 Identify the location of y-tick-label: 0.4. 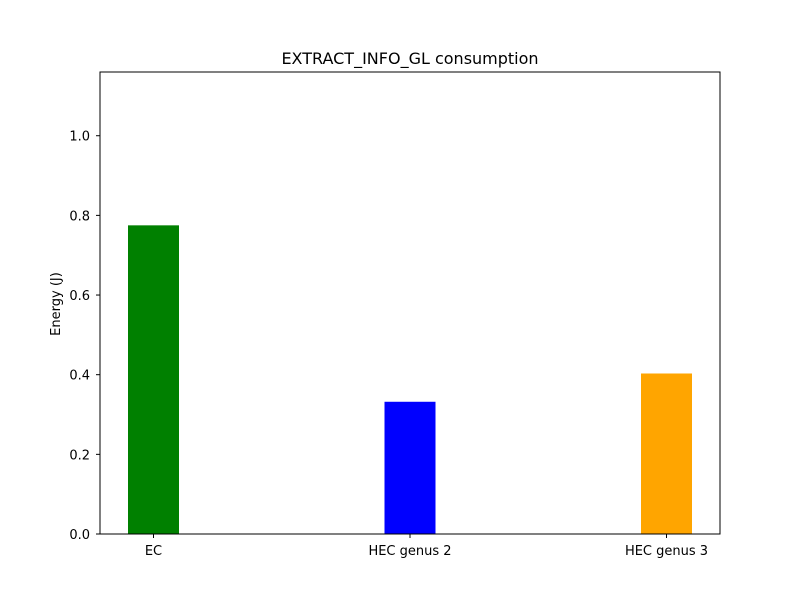
(79, 376).